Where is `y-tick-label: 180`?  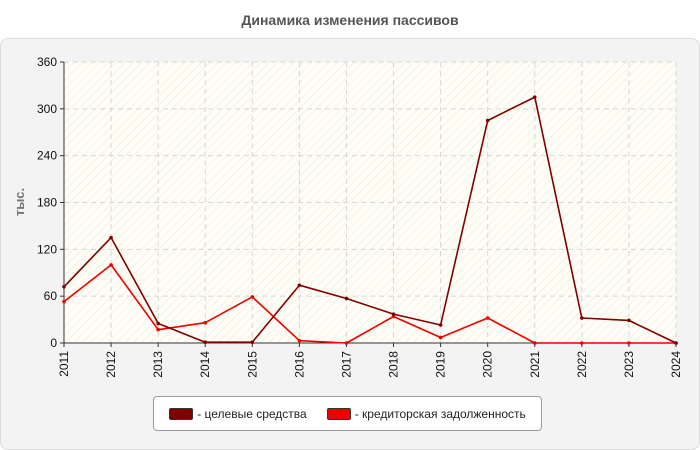
y-tick-label: 180 is located at coordinates (47, 203).